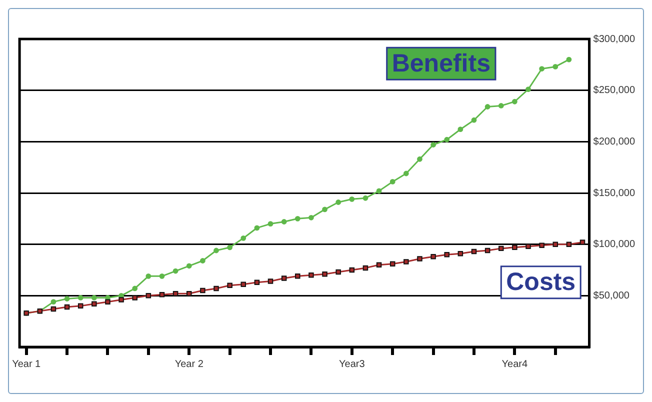 The height and width of the screenshot is (402, 652). I want to click on y-tick-label: $300,000, so click(614, 39).